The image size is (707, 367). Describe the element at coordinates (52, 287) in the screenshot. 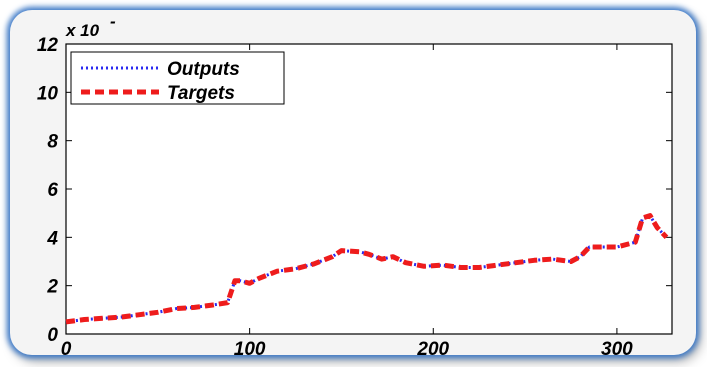

I see `y-tick-label: 2` at that location.